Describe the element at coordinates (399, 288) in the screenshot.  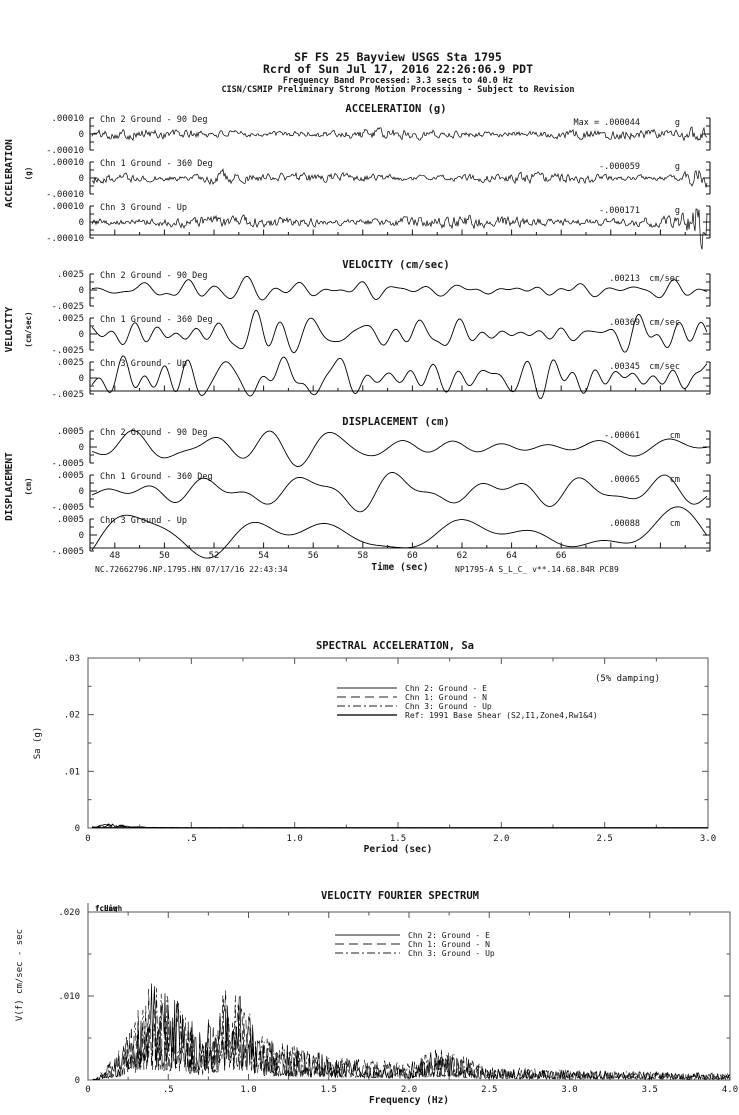
I see `waveform-vel-ch1` at that location.